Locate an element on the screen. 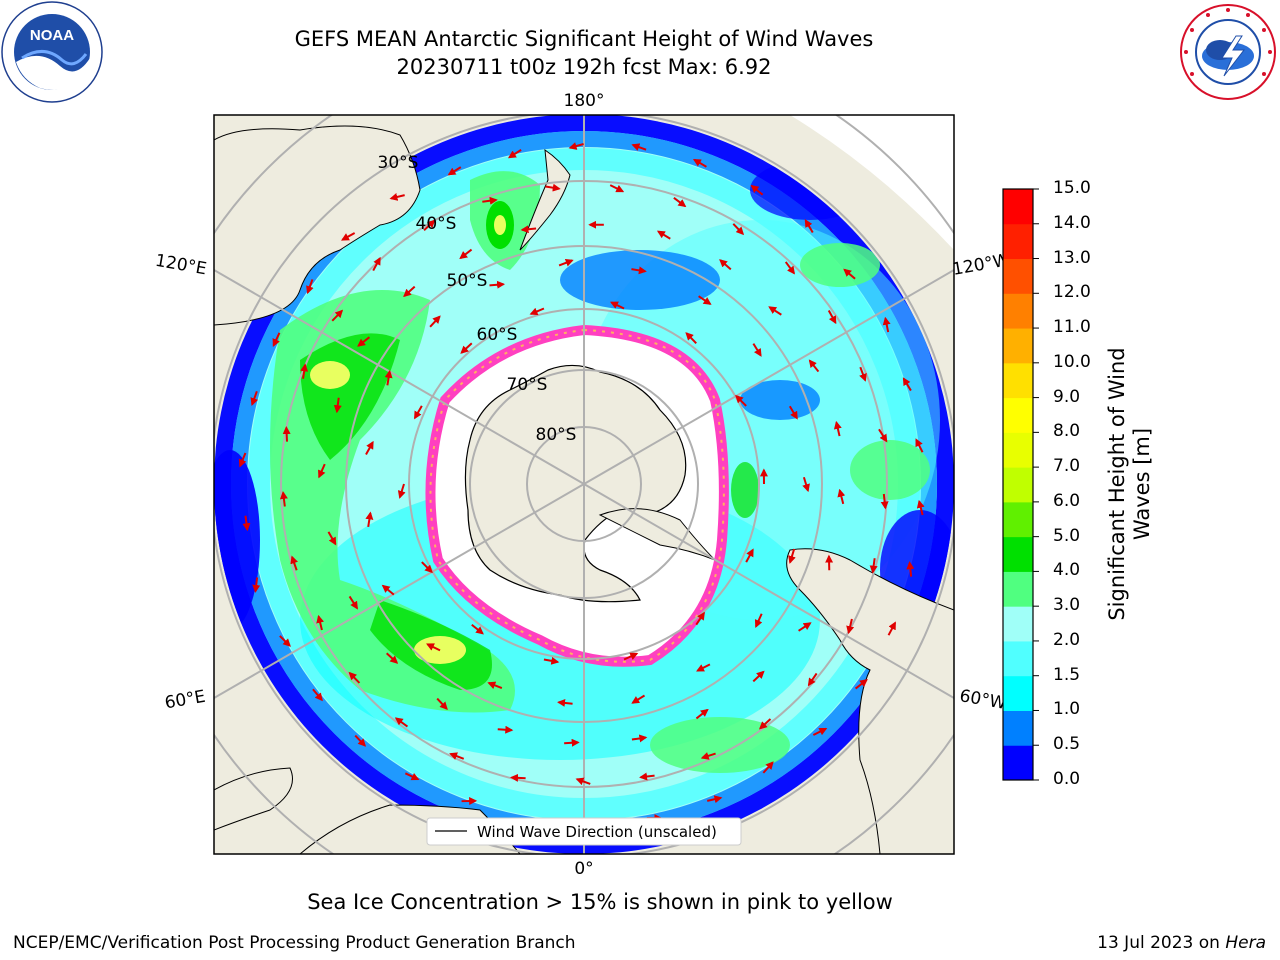 This screenshot has height=960, width=1280. lon-label-60e: 60°E is located at coordinates (185, 700).